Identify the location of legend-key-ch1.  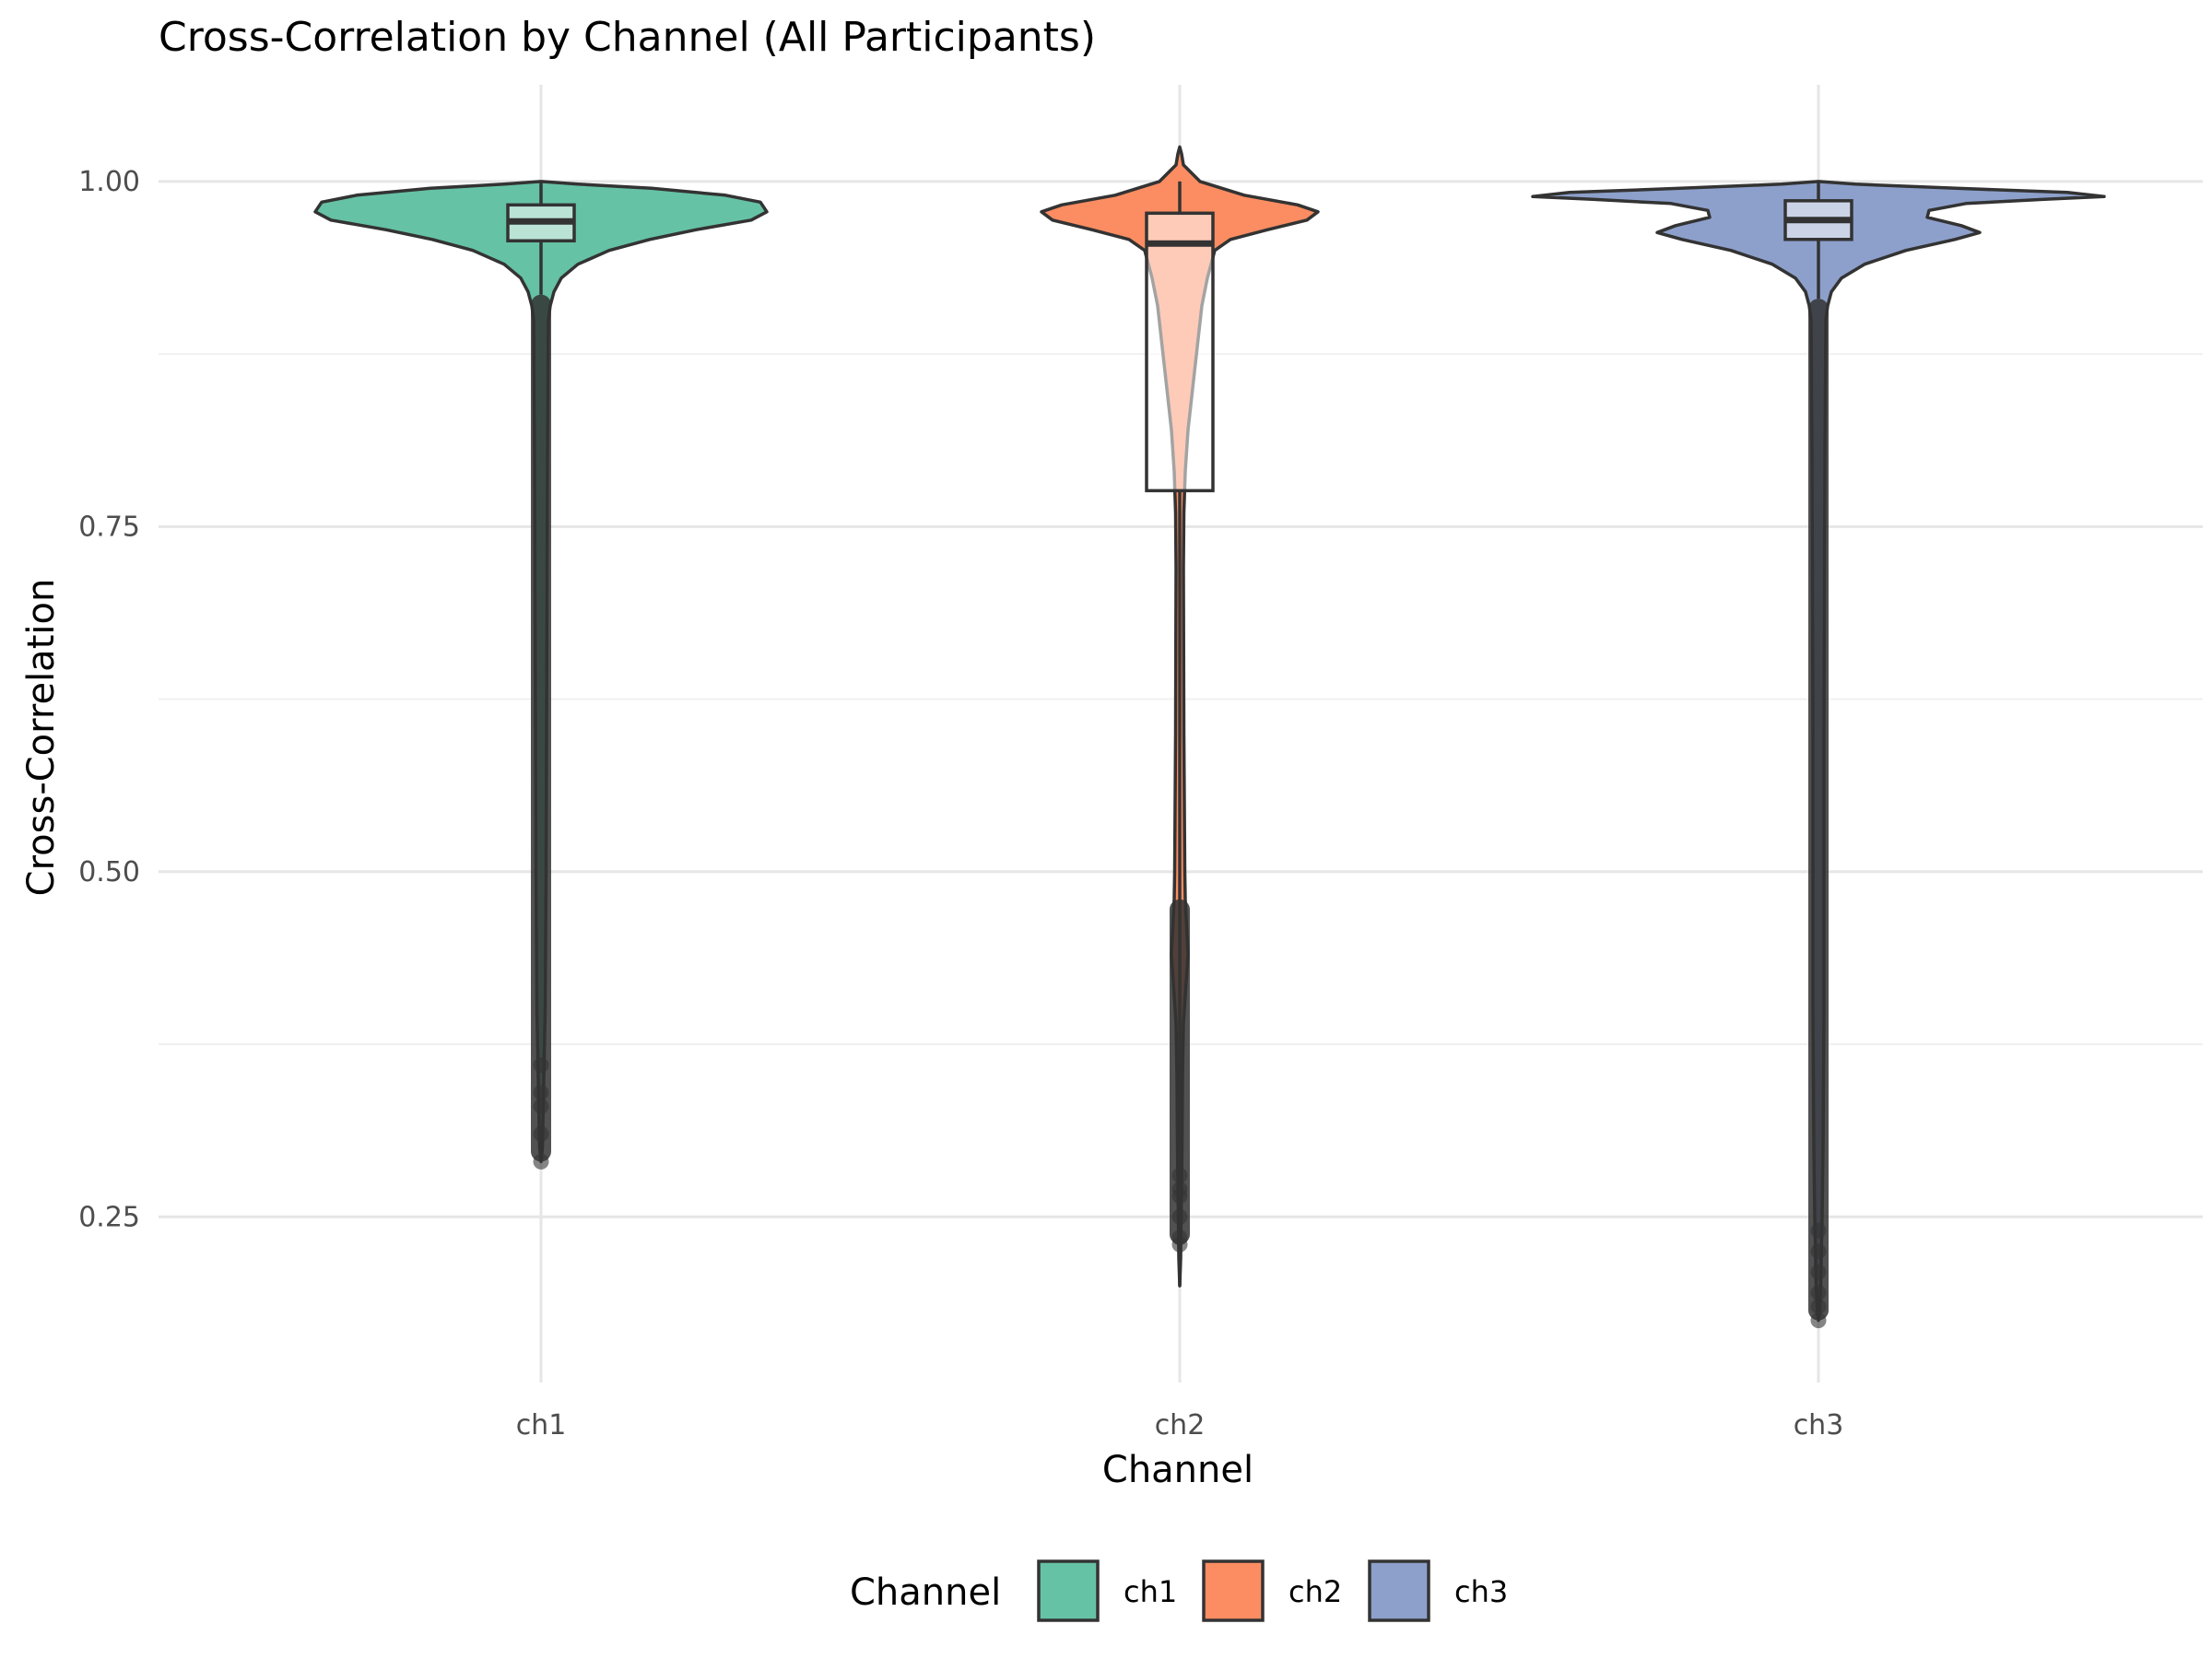
(1068, 1590).